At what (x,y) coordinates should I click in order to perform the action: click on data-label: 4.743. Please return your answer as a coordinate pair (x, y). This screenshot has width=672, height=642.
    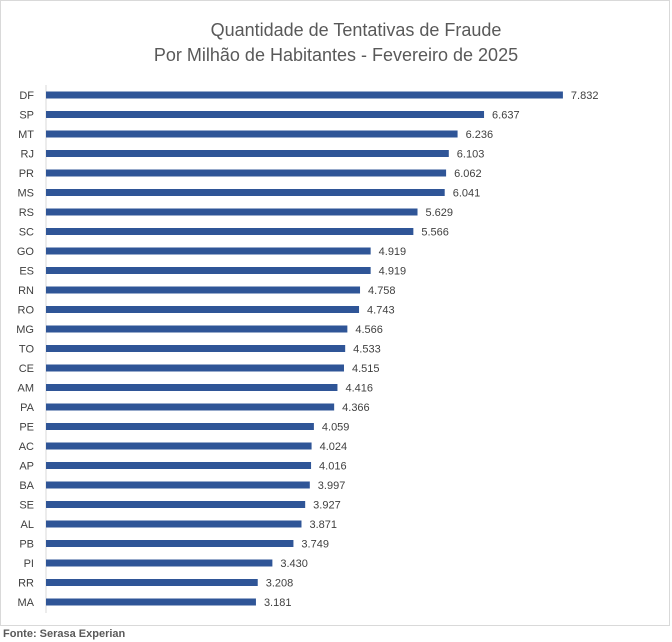
    Looking at the image, I should click on (381, 311).